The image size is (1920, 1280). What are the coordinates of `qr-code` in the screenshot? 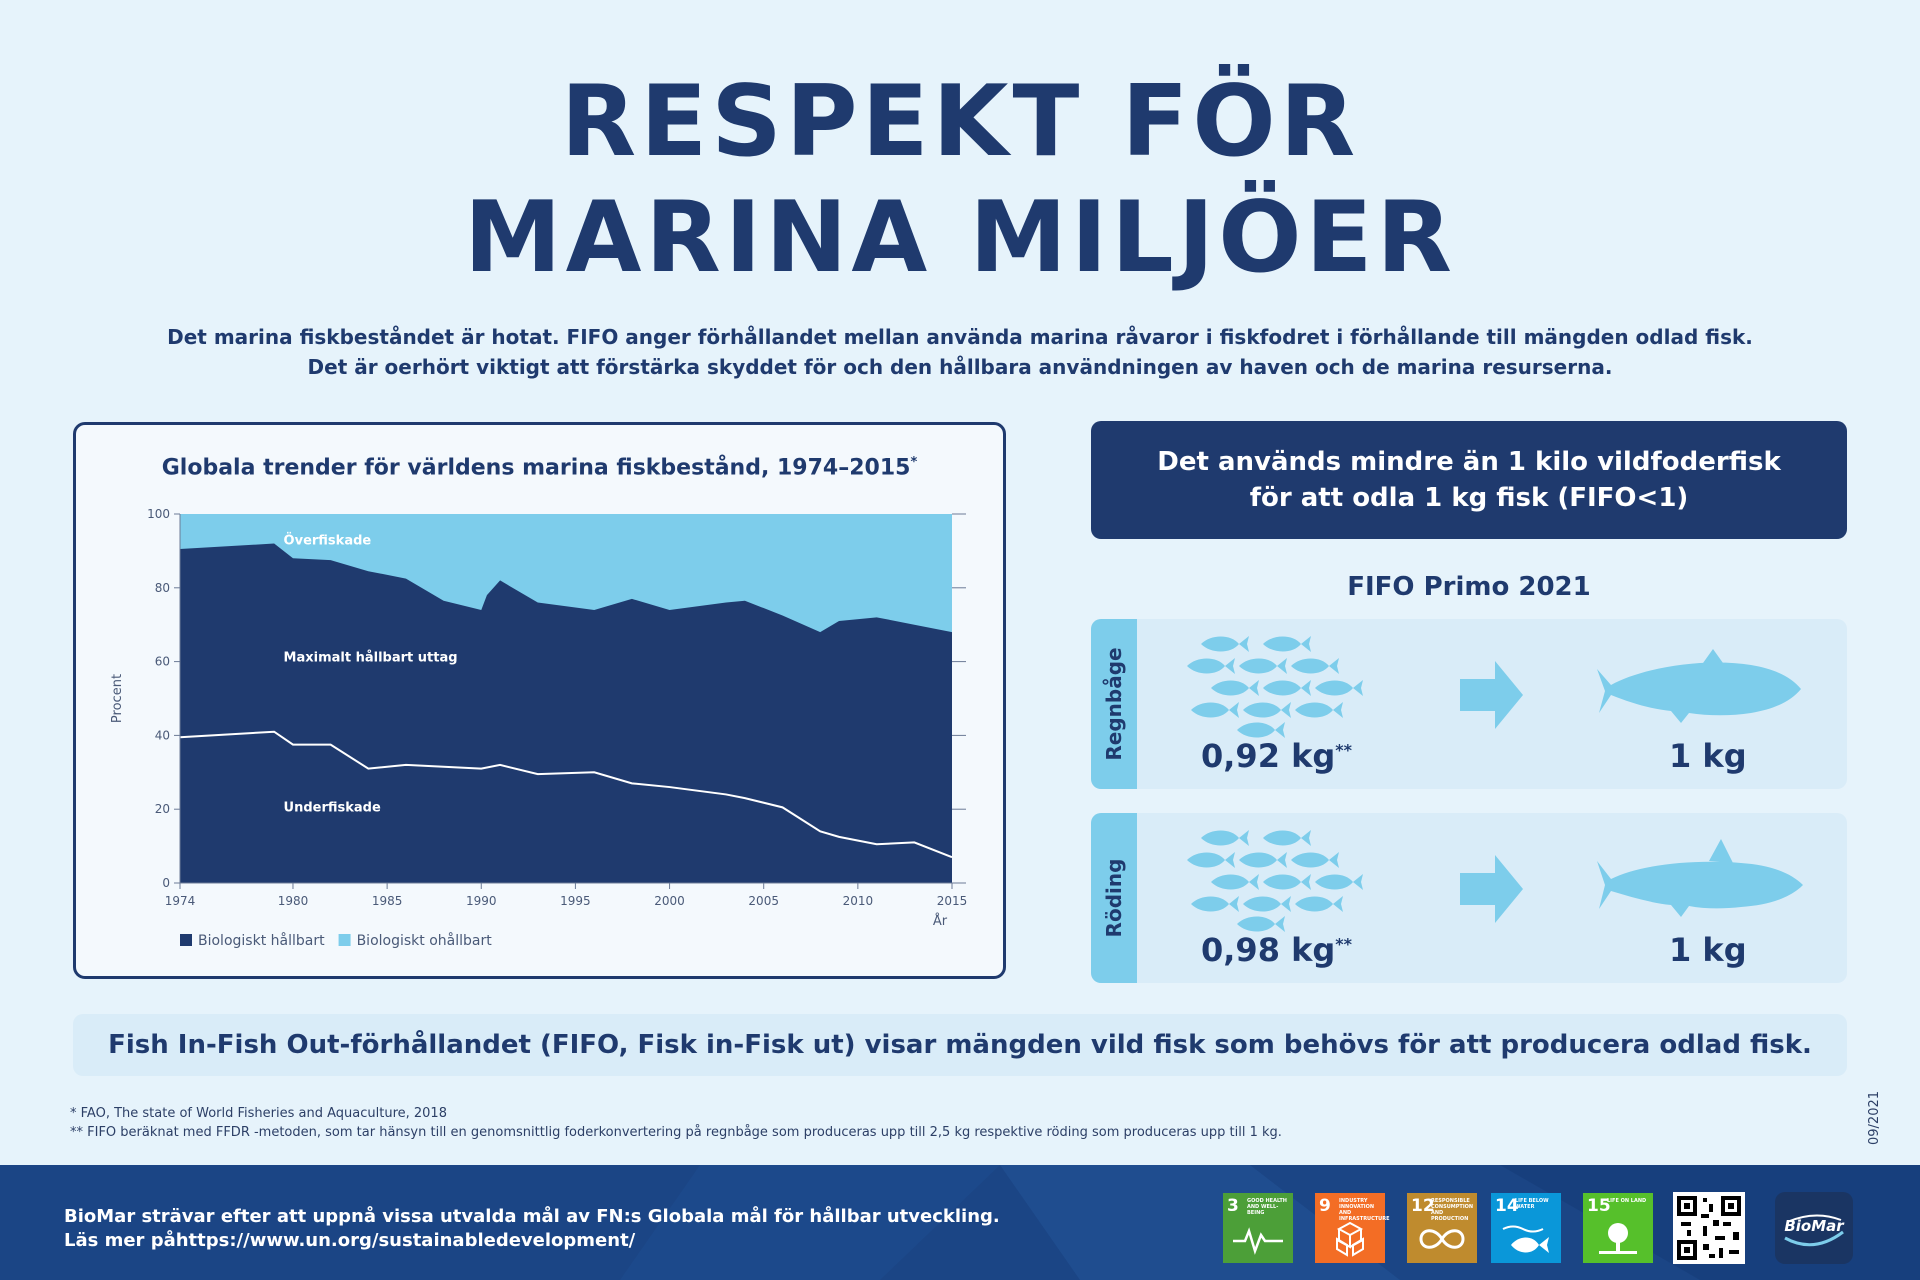 It's located at (1709, 1228).